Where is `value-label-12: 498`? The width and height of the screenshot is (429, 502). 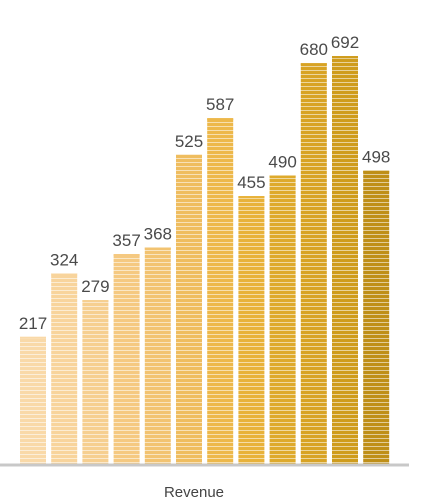 value-label-12: 498 is located at coordinates (376, 157).